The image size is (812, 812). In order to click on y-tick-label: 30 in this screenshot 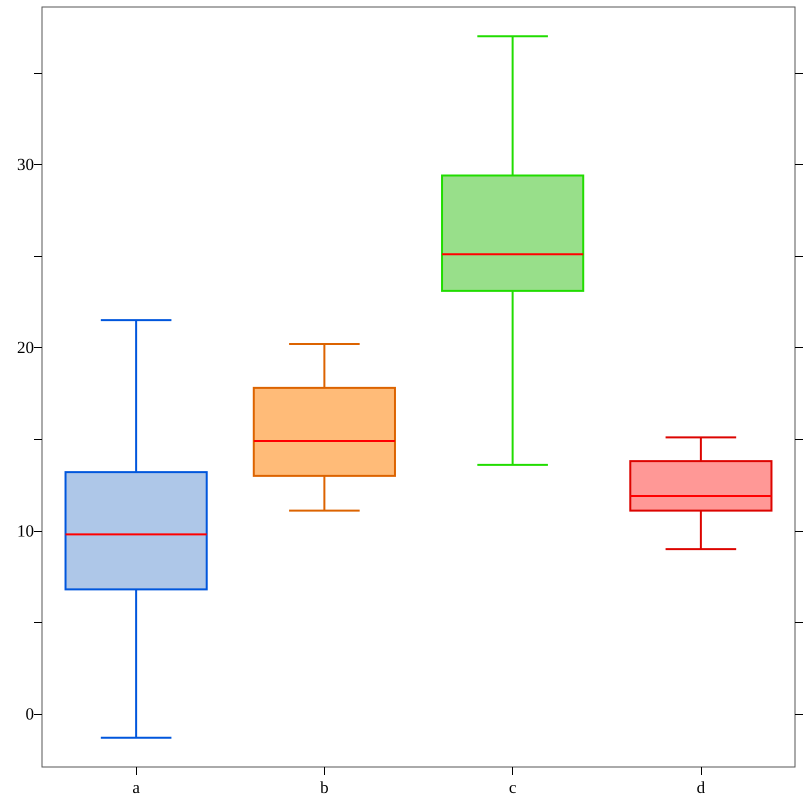, I will do `click(25, 164)`.